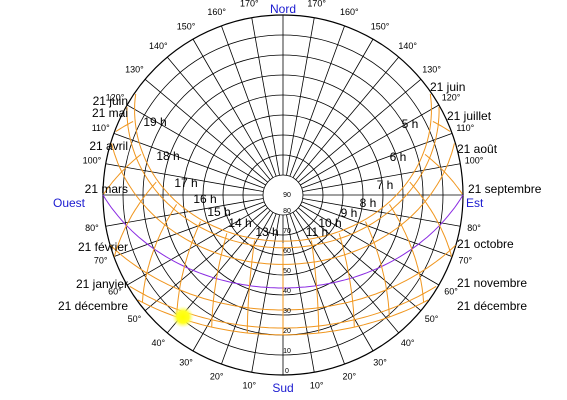 The image size is (567, 400). I want to click on azimuth-label: 150°, so click(380, 26).